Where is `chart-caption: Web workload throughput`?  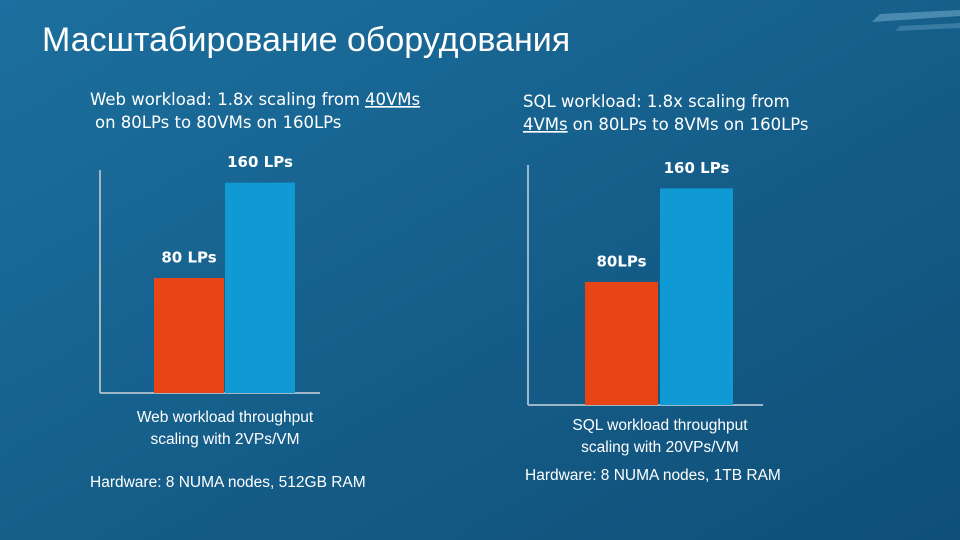 chart-caption: Web workload throughput is located at coordinates (225, 417).